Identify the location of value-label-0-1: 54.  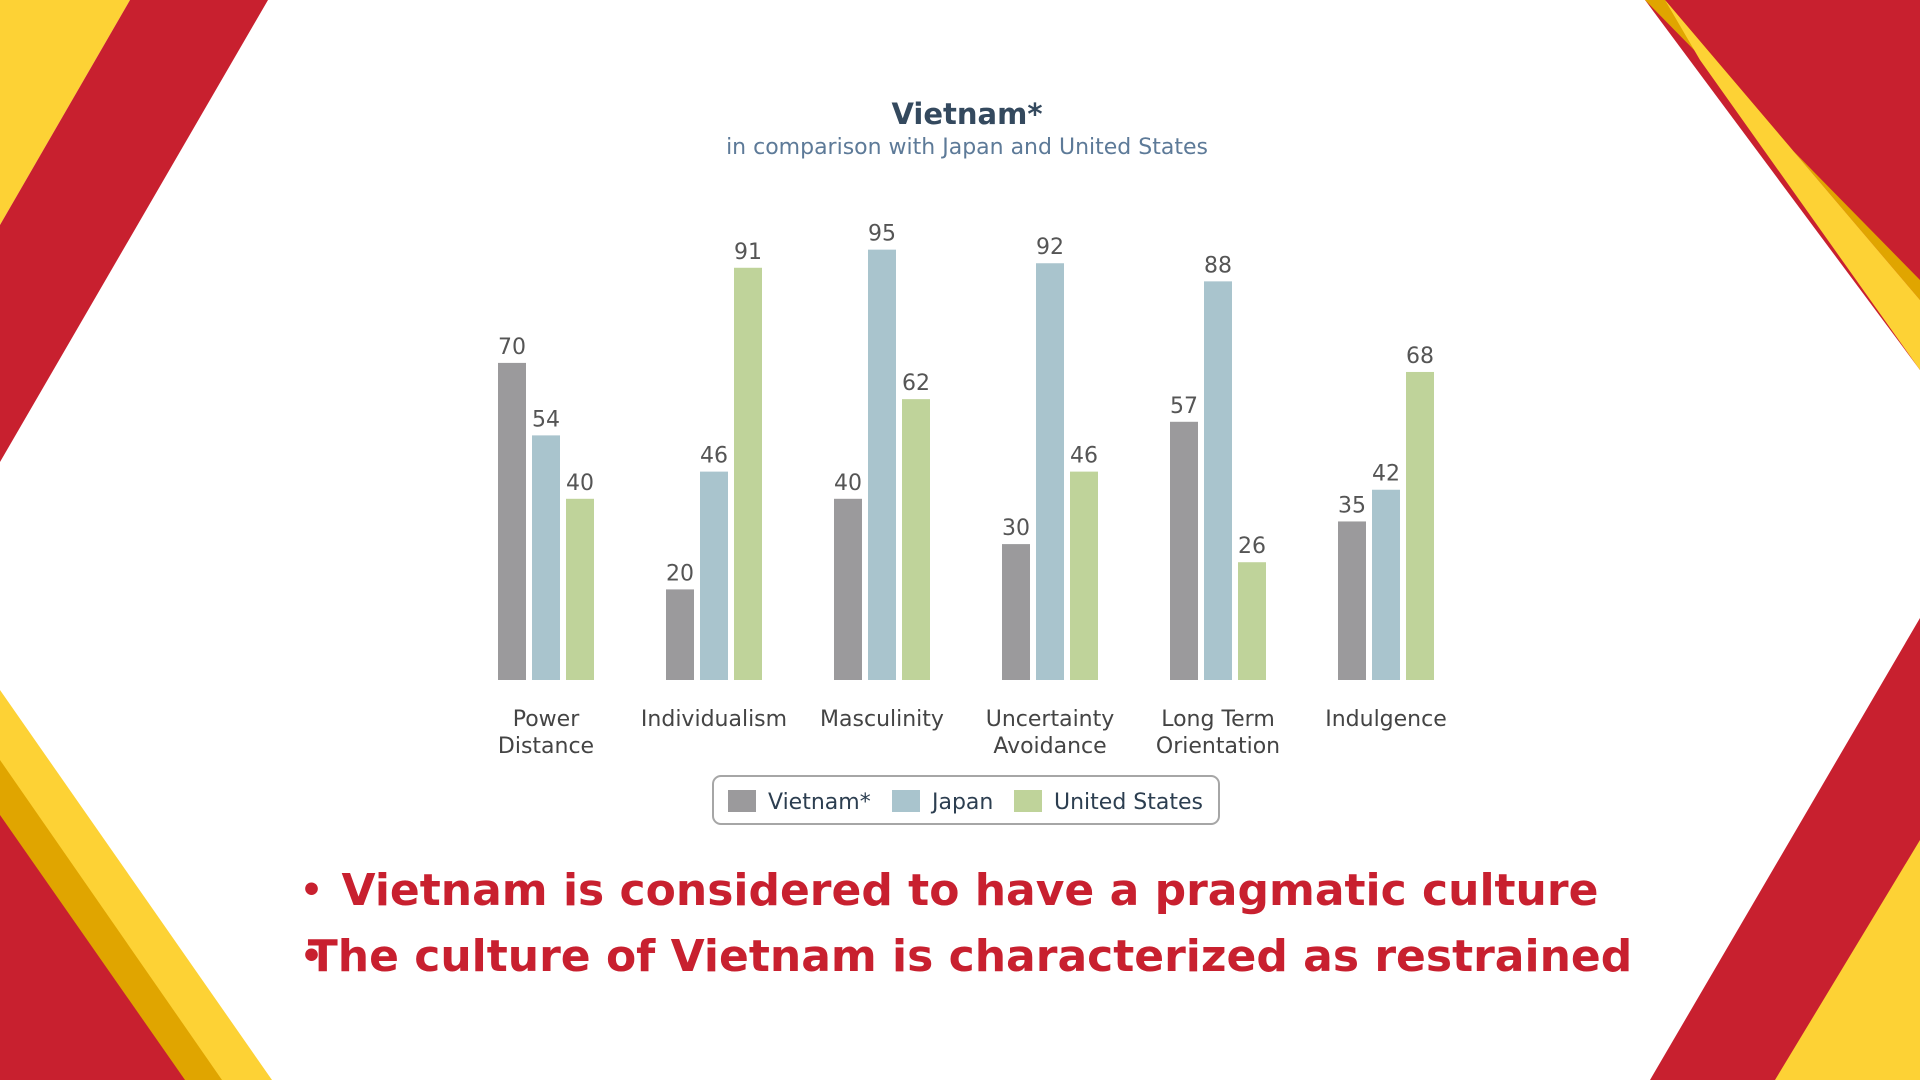
(546, 419).